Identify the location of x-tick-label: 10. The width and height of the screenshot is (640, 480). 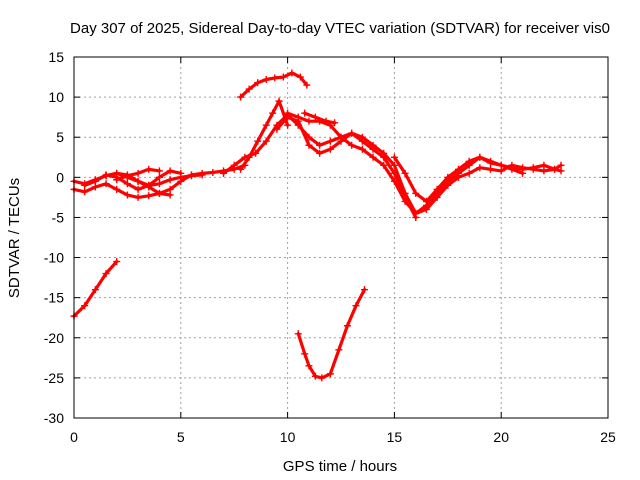
(288, 437).